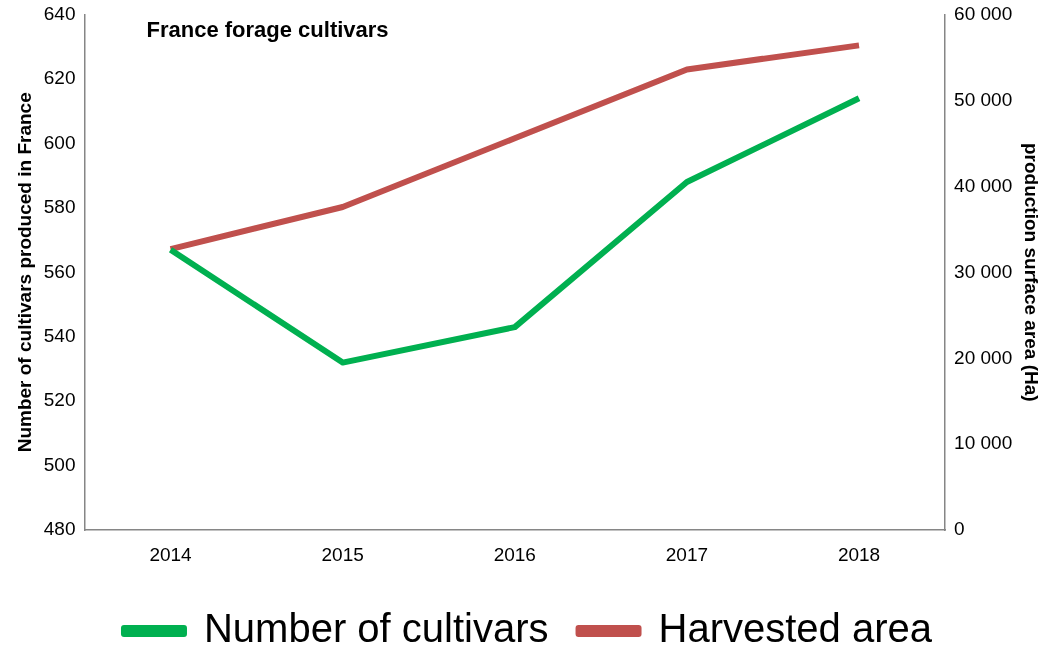 This screenshot has height=661, width=1056. Describe the element at coordinates (959, 529) in the screenshot. I see `y2-tick-label: 0` at that location.